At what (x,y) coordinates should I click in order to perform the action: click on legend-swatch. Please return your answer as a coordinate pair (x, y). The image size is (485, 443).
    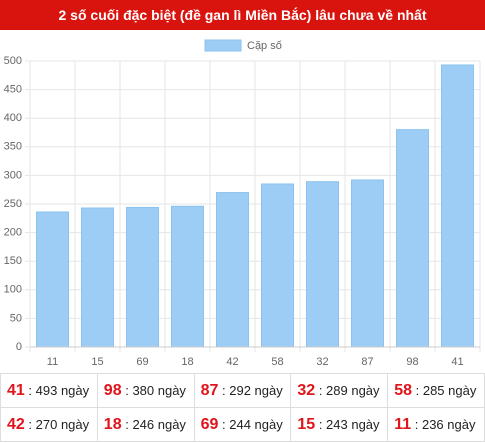
    Looking at the image, I should click on (223, 45).